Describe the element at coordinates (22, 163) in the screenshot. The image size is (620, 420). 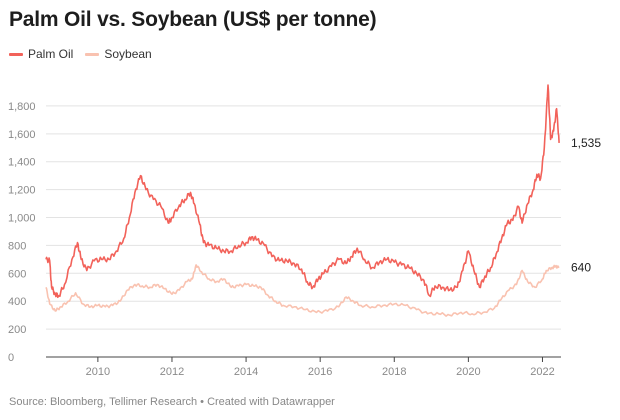
I see `y-tick-label: 1,400` at that location.